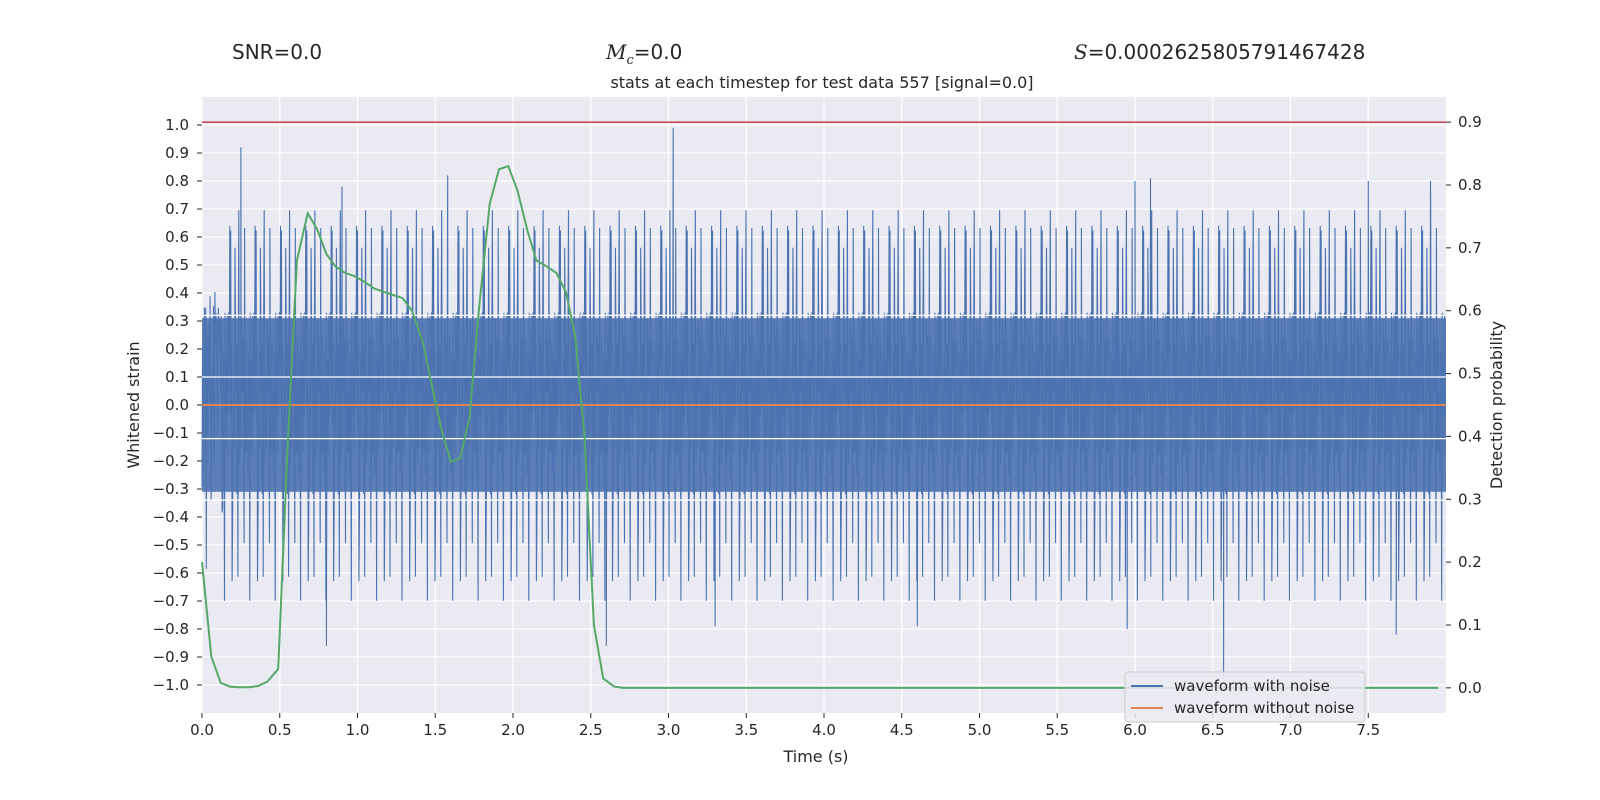 The height and width of the screenshot is (800, 1600). What do you see at coordinates (1470, 122) in the screenshot?
I see `y2-tick-label: 0.9` at bounding box center [1470, 122].